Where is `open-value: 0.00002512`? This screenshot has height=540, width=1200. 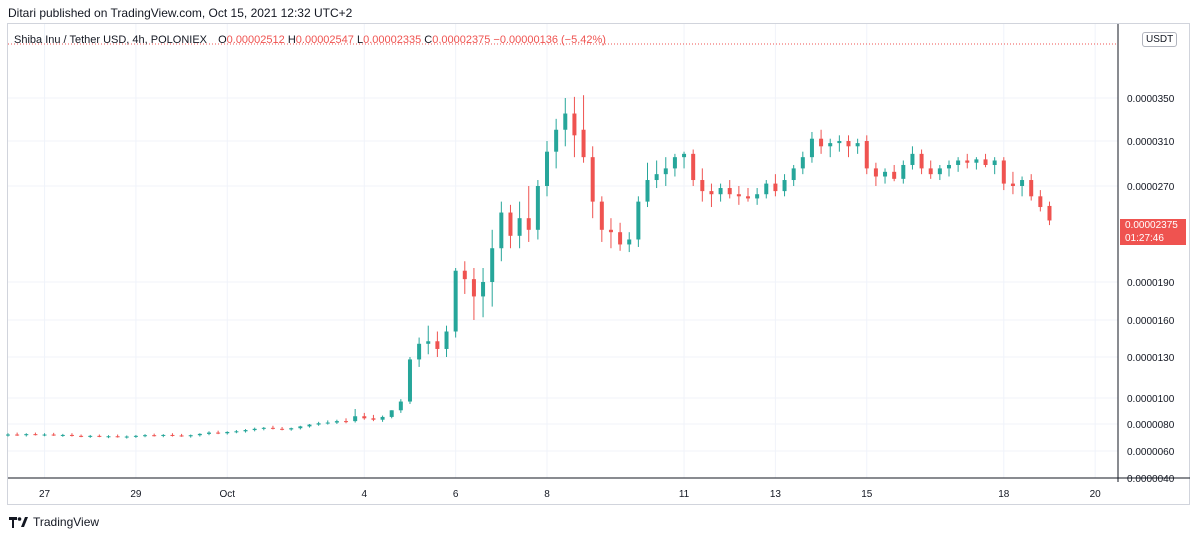 open-value: 0.00002512 is located at coordinates (255, 40).